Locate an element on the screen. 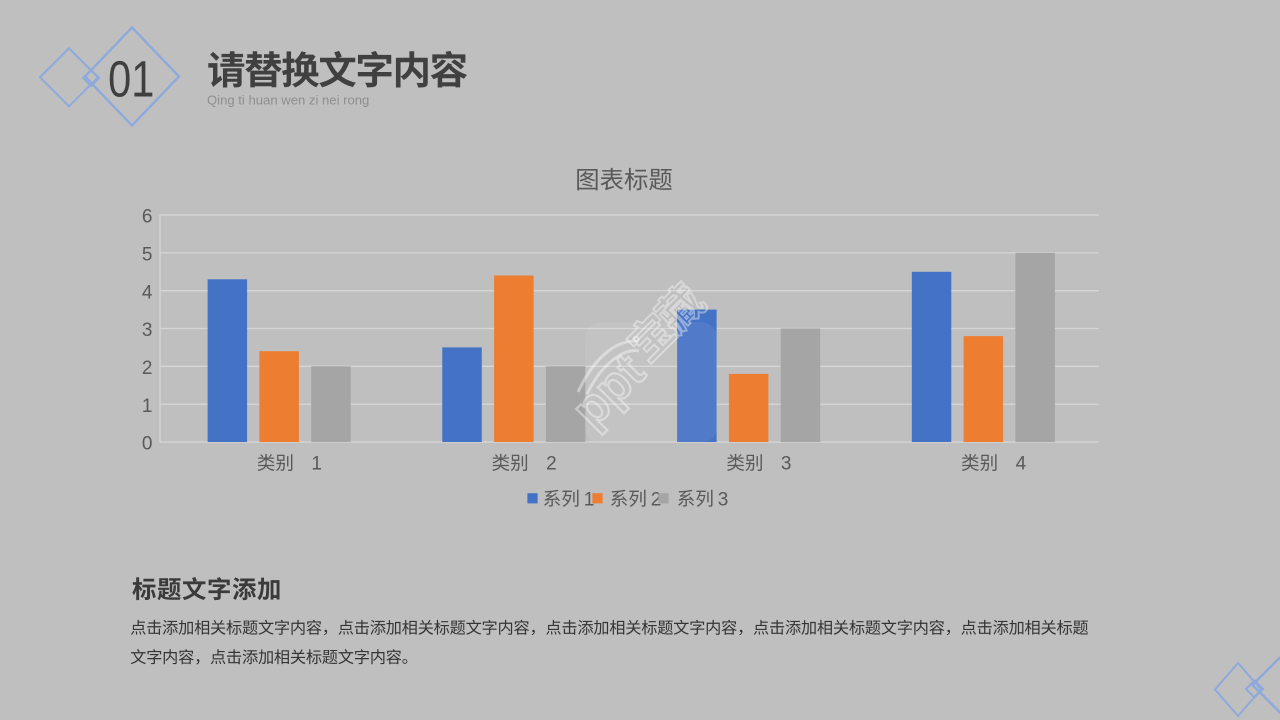 Image resolution: width=1280 pixels, height=720 pixels. svg-text: 0 is located at coordinates (147, 444).